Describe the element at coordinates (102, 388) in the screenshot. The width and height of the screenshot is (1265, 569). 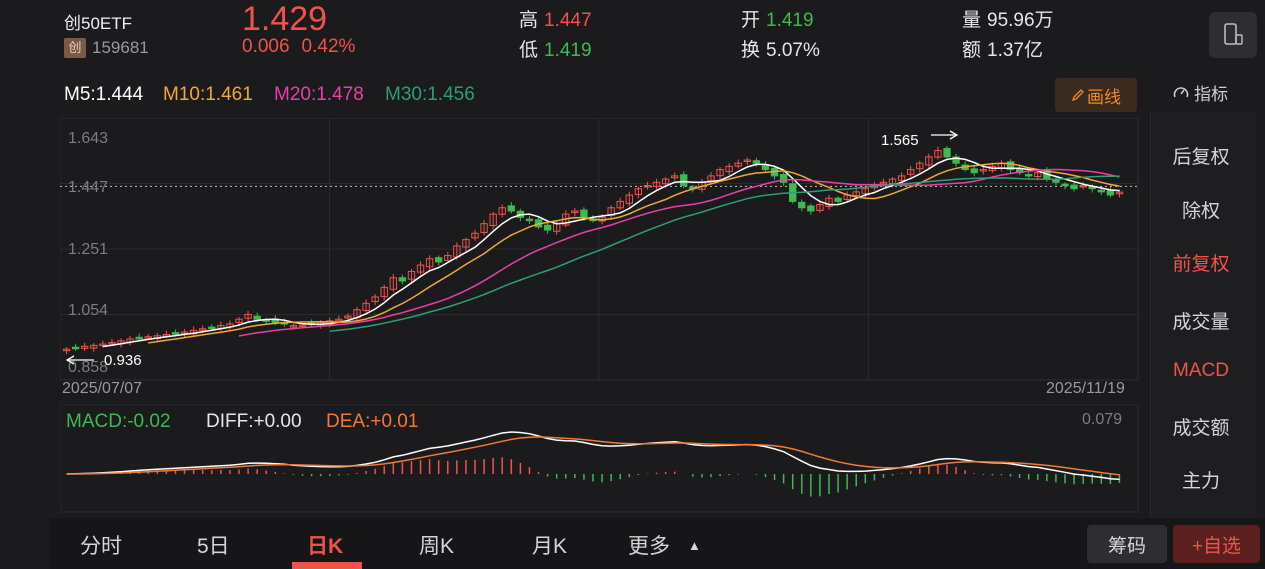
I see `start-date-label: 2025/07/07` at that location.